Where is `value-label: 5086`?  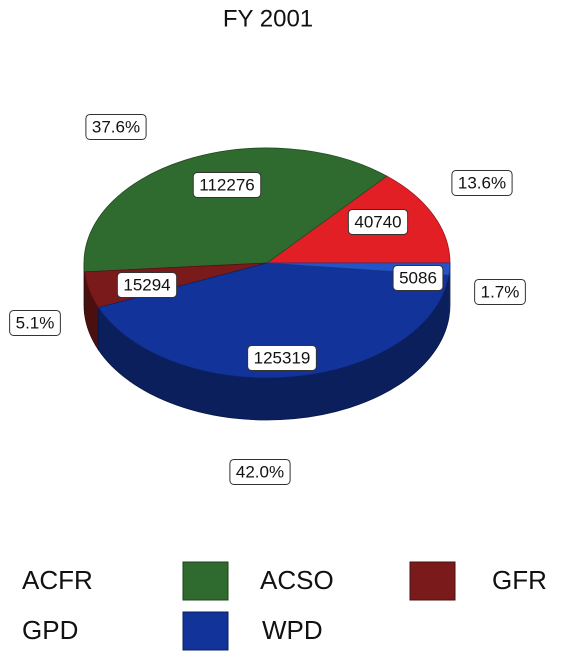 value-label: 5086 is located at coordinates (418, 277).